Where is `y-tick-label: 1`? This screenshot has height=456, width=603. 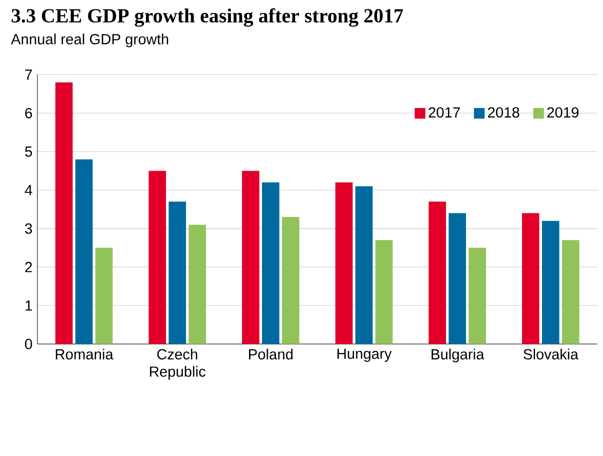
y-tick-label: 1 is located at coordinates (29, 305).